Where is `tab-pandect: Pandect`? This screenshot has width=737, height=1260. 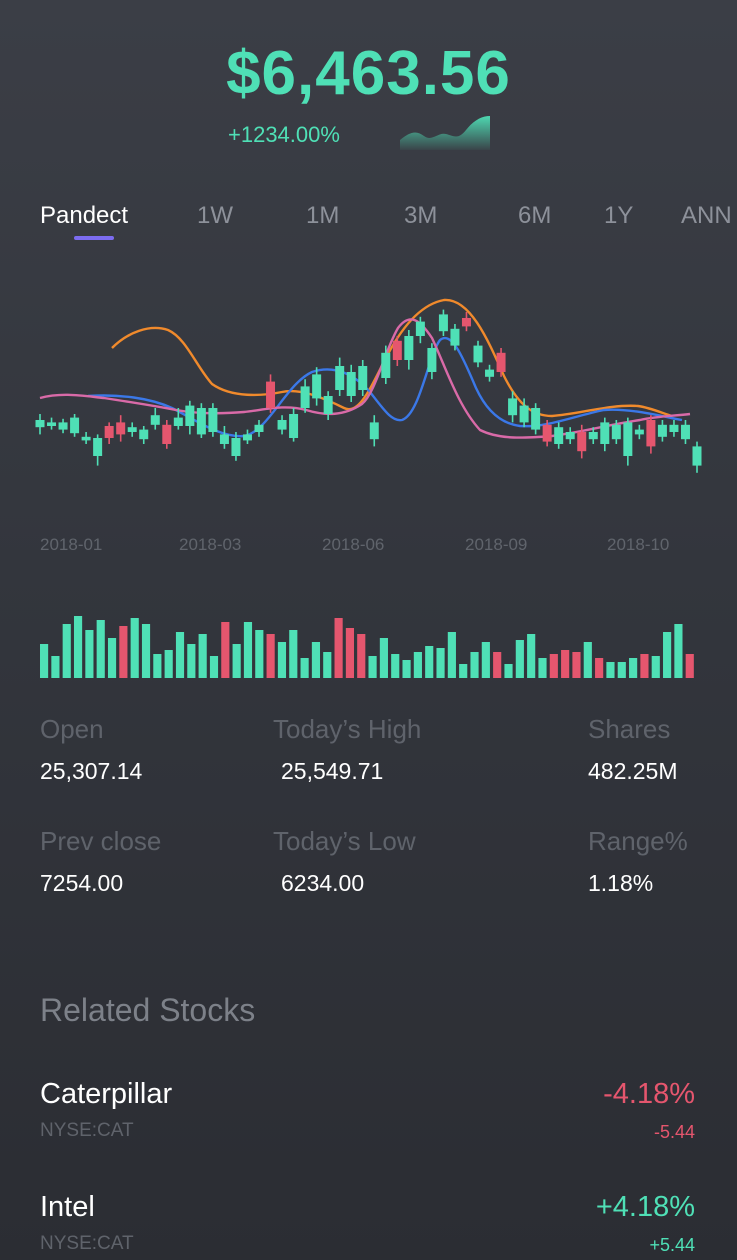 tab-pandect: Pandect is located at coordinates (84, 215).